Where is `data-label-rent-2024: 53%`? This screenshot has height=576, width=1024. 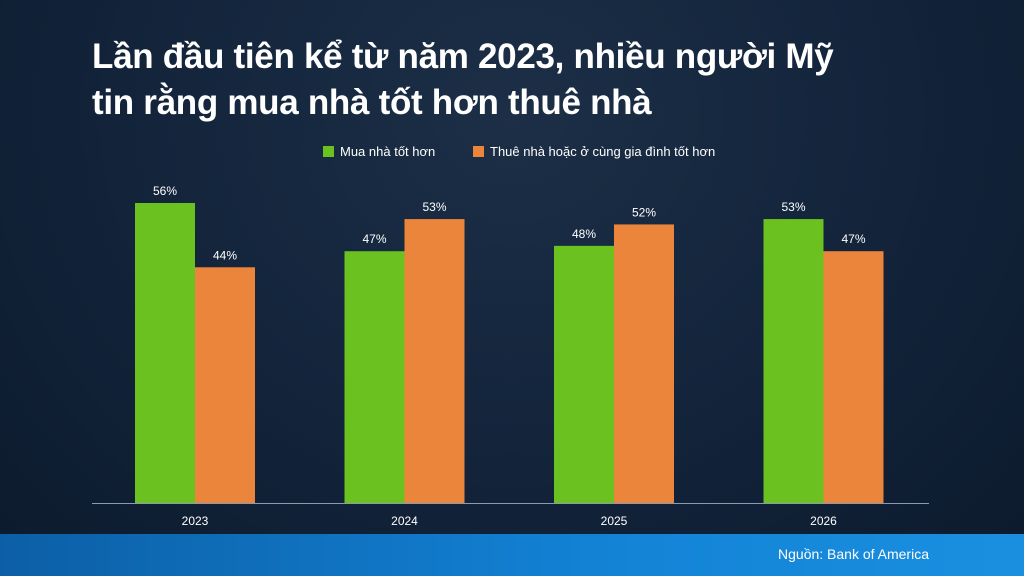 data-label-rent-2024: 53% is located at coordinates (434, 207).